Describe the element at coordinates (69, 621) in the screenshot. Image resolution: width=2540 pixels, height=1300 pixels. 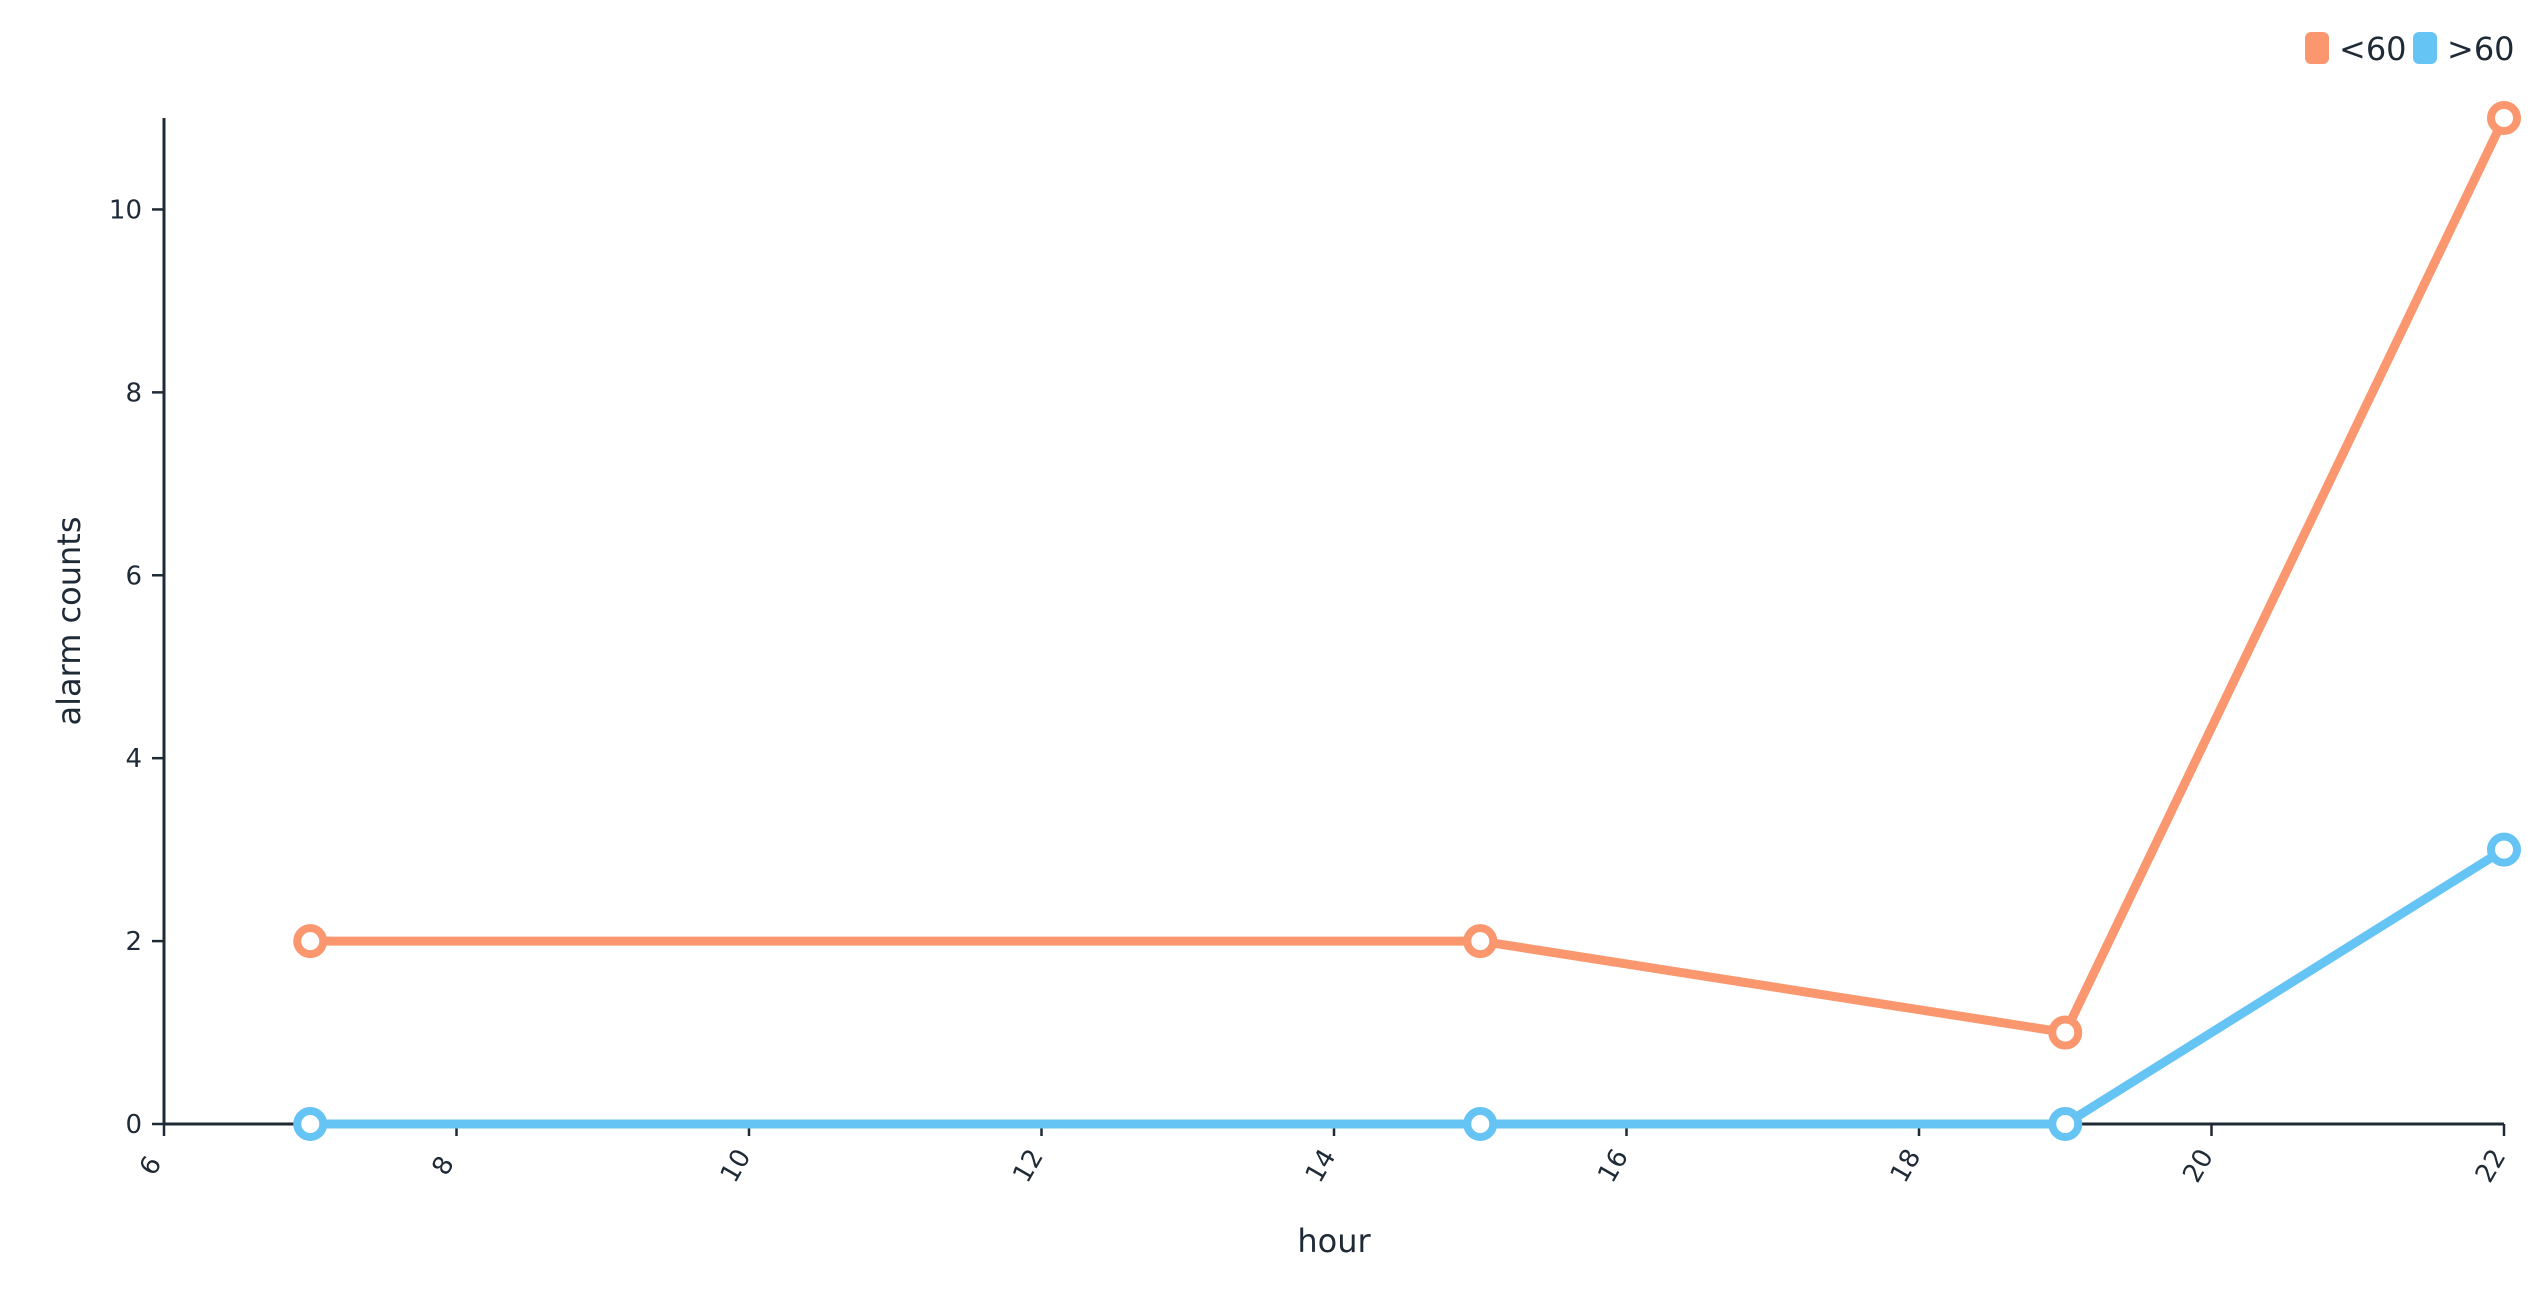
I see `y-axis-title: alarm counts` at that location.